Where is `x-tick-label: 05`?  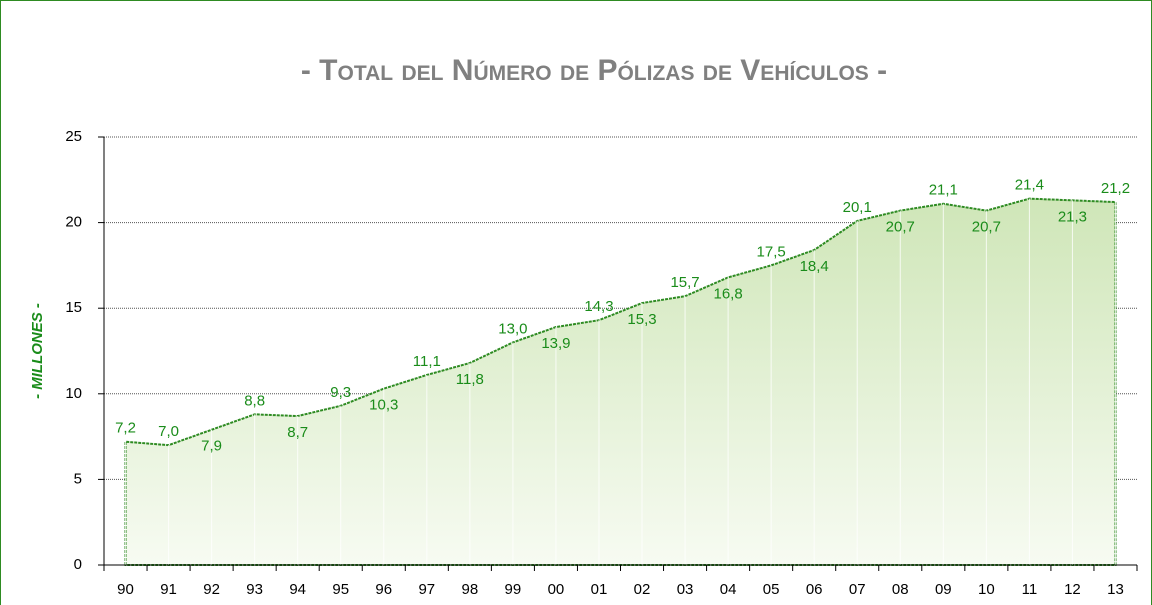 x-tick-label: 05 is located at coordinates (771, 589).